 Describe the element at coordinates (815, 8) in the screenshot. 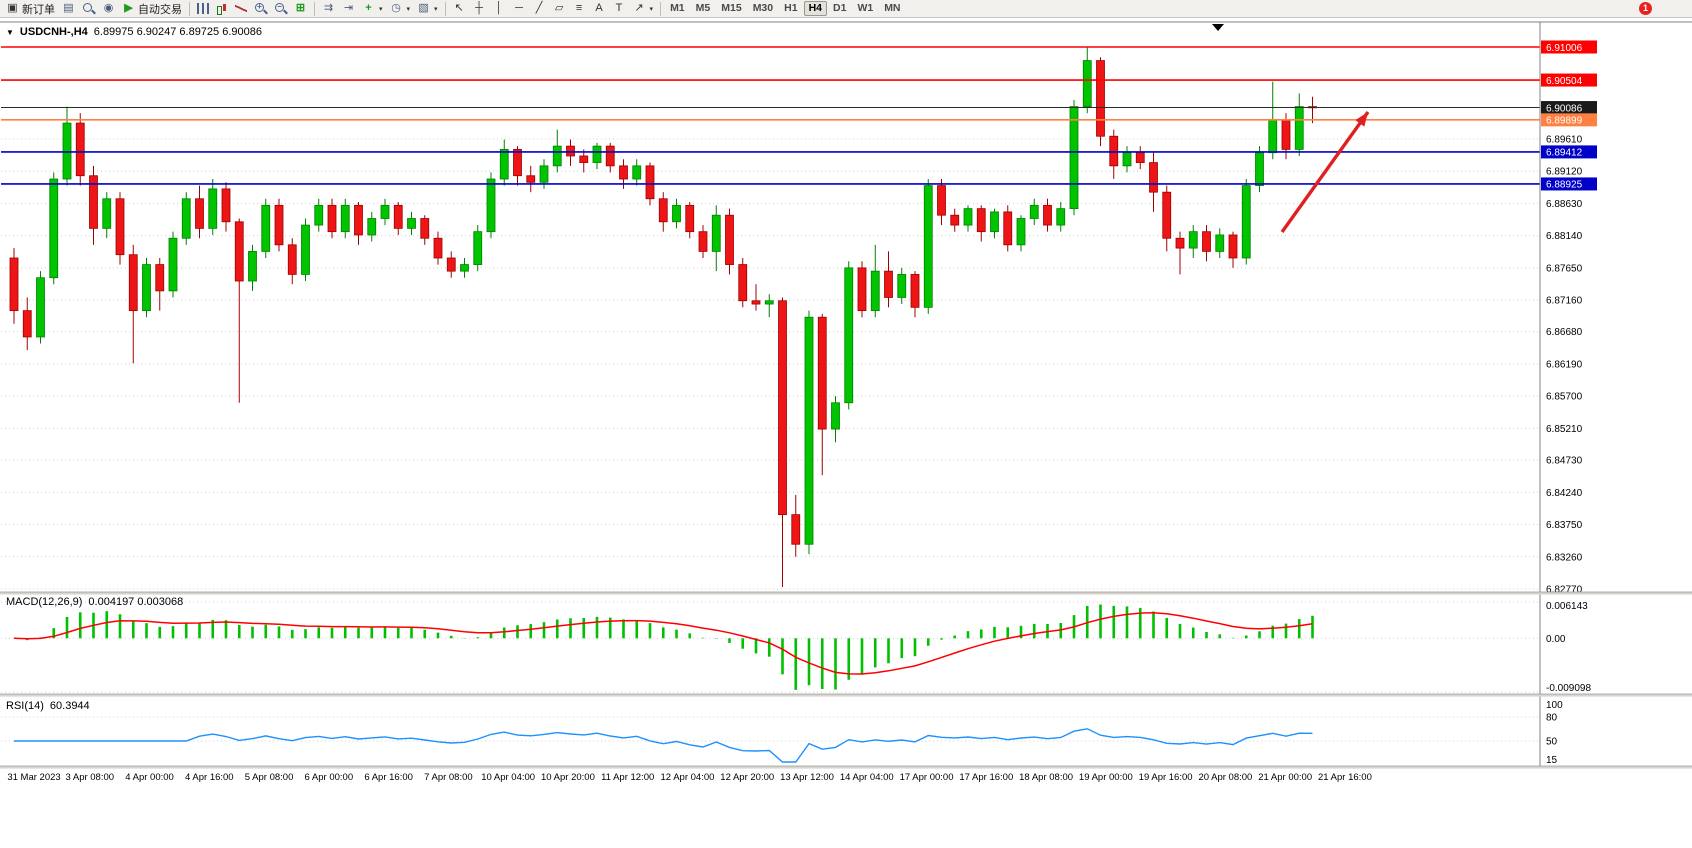

I see `timeframe-button-h4: H4` at that location.